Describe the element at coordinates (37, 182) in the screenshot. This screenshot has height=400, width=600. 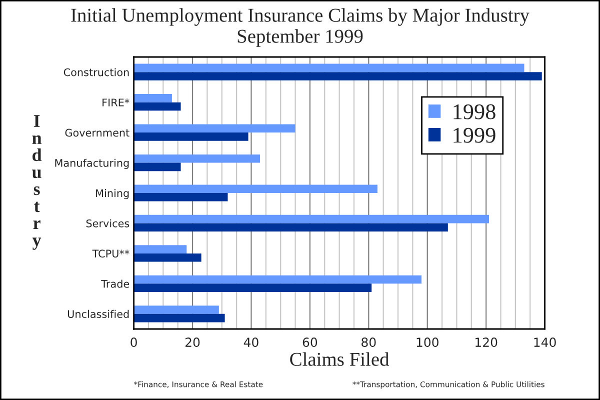
I see `y-axis-title: Industry` at that location.